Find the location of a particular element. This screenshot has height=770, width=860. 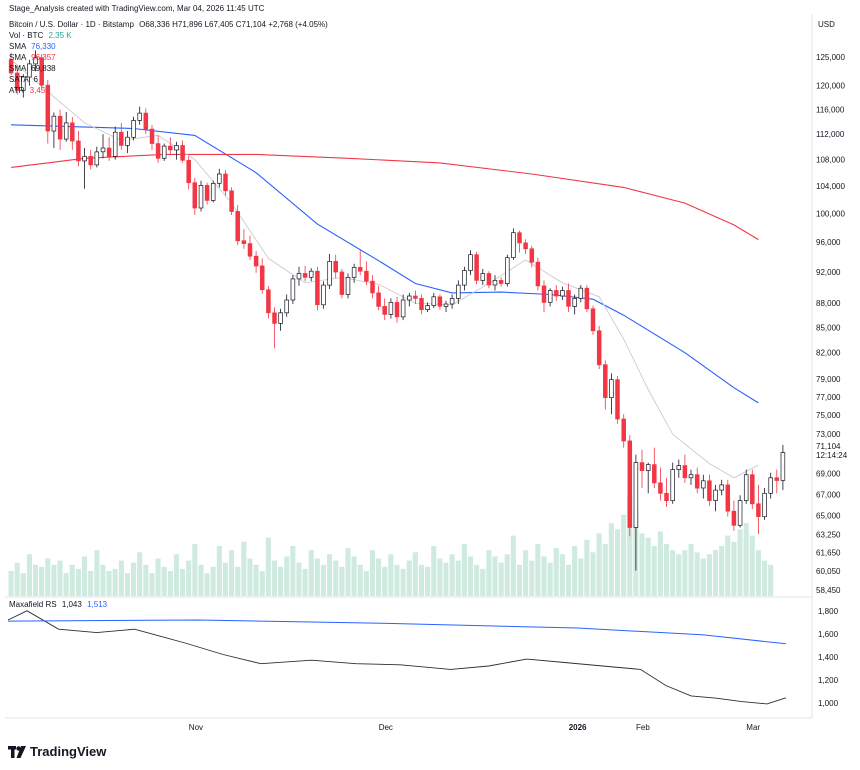

indicator-sma-3: SMA 69,838 is located at coordinates (32, 69).